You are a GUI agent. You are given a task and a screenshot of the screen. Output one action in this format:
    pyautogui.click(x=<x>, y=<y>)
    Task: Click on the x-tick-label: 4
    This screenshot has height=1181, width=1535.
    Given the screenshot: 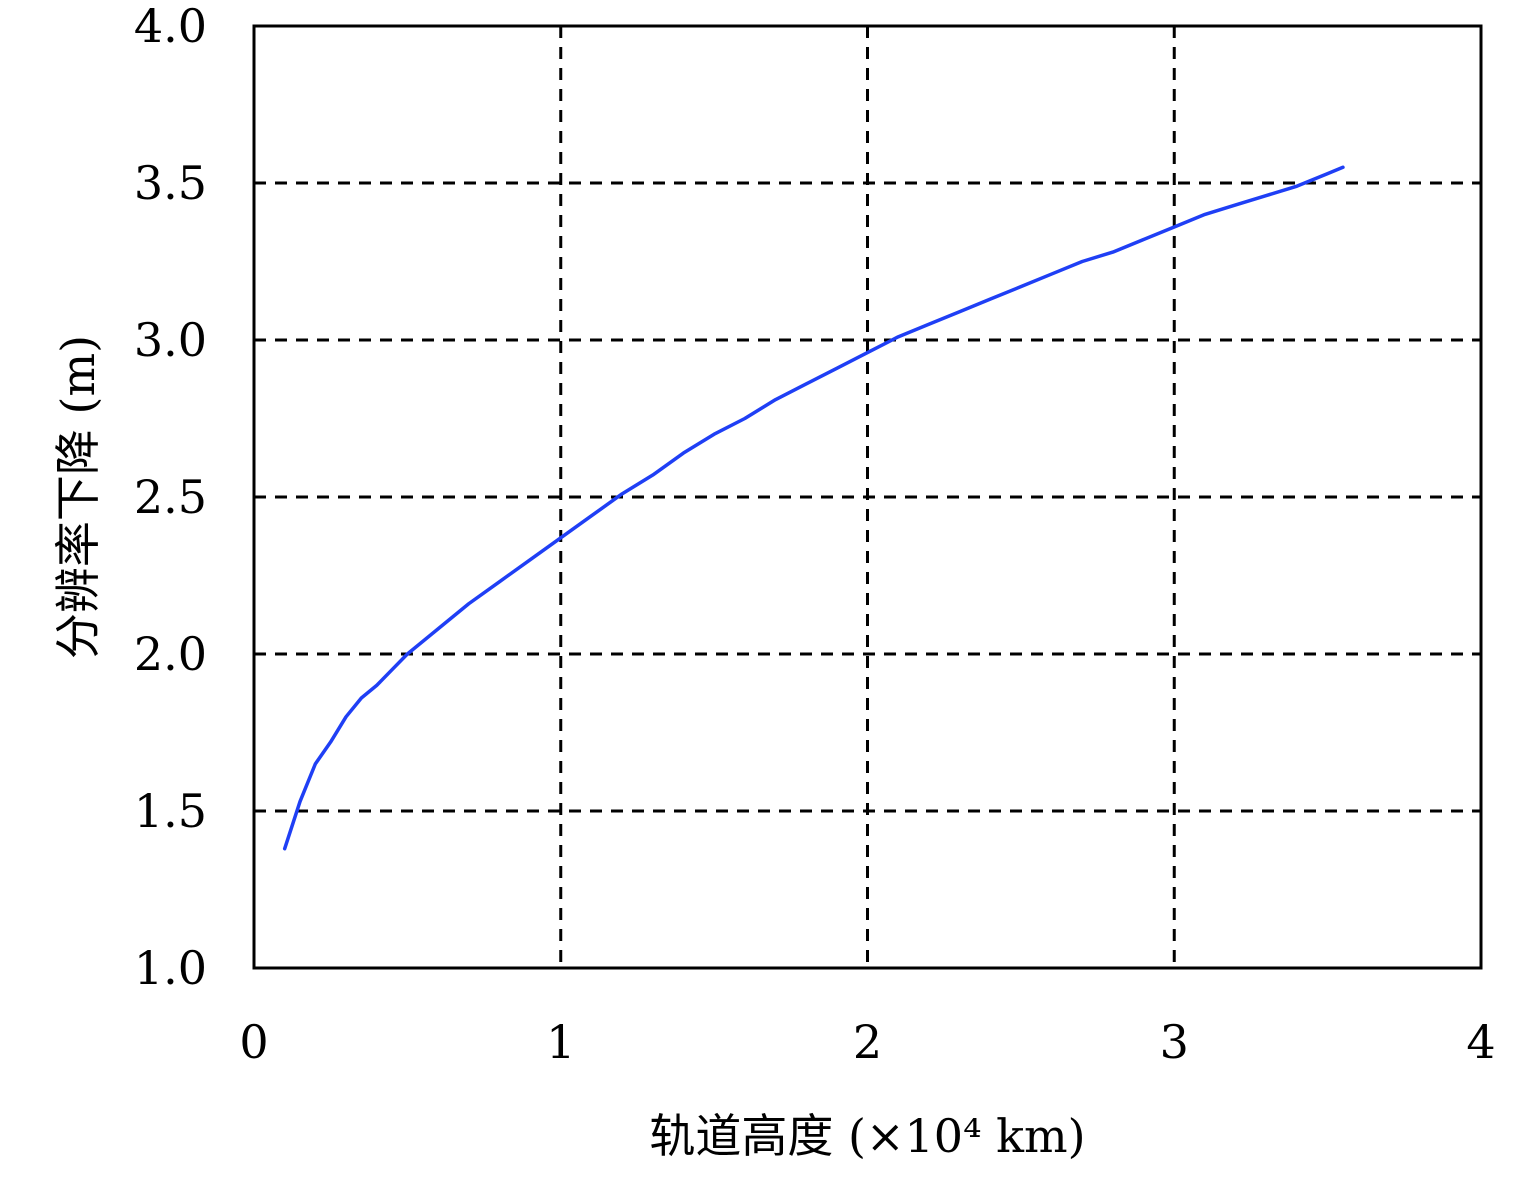 What is the action you would take?
    pyautogui.click(x=1480, y=1042)
    